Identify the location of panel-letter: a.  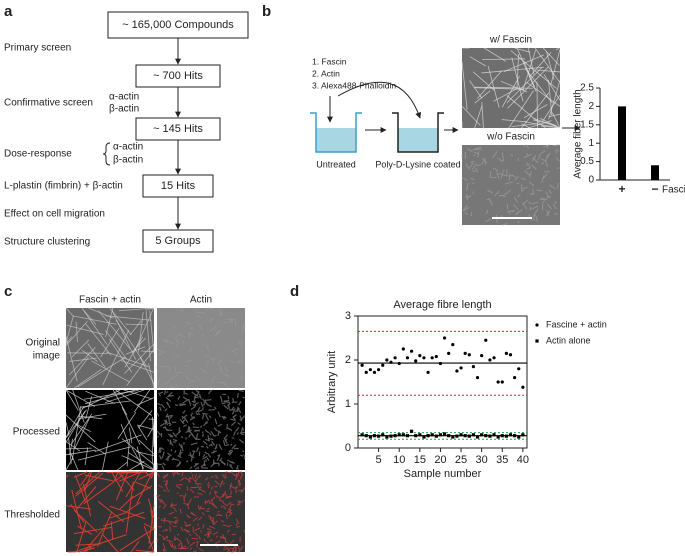
(8, 11).